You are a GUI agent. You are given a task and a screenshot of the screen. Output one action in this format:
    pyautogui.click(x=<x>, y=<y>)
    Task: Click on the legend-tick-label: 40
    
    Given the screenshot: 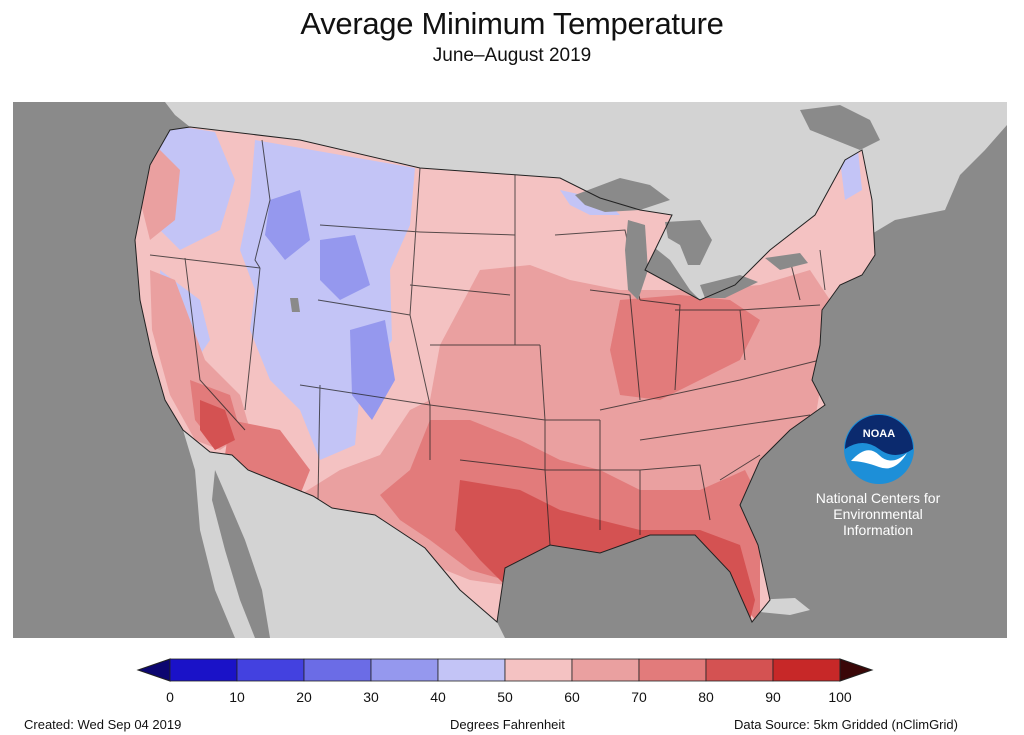 What is the action you would take?
    pyautogui.click(x=438, y=697)
    